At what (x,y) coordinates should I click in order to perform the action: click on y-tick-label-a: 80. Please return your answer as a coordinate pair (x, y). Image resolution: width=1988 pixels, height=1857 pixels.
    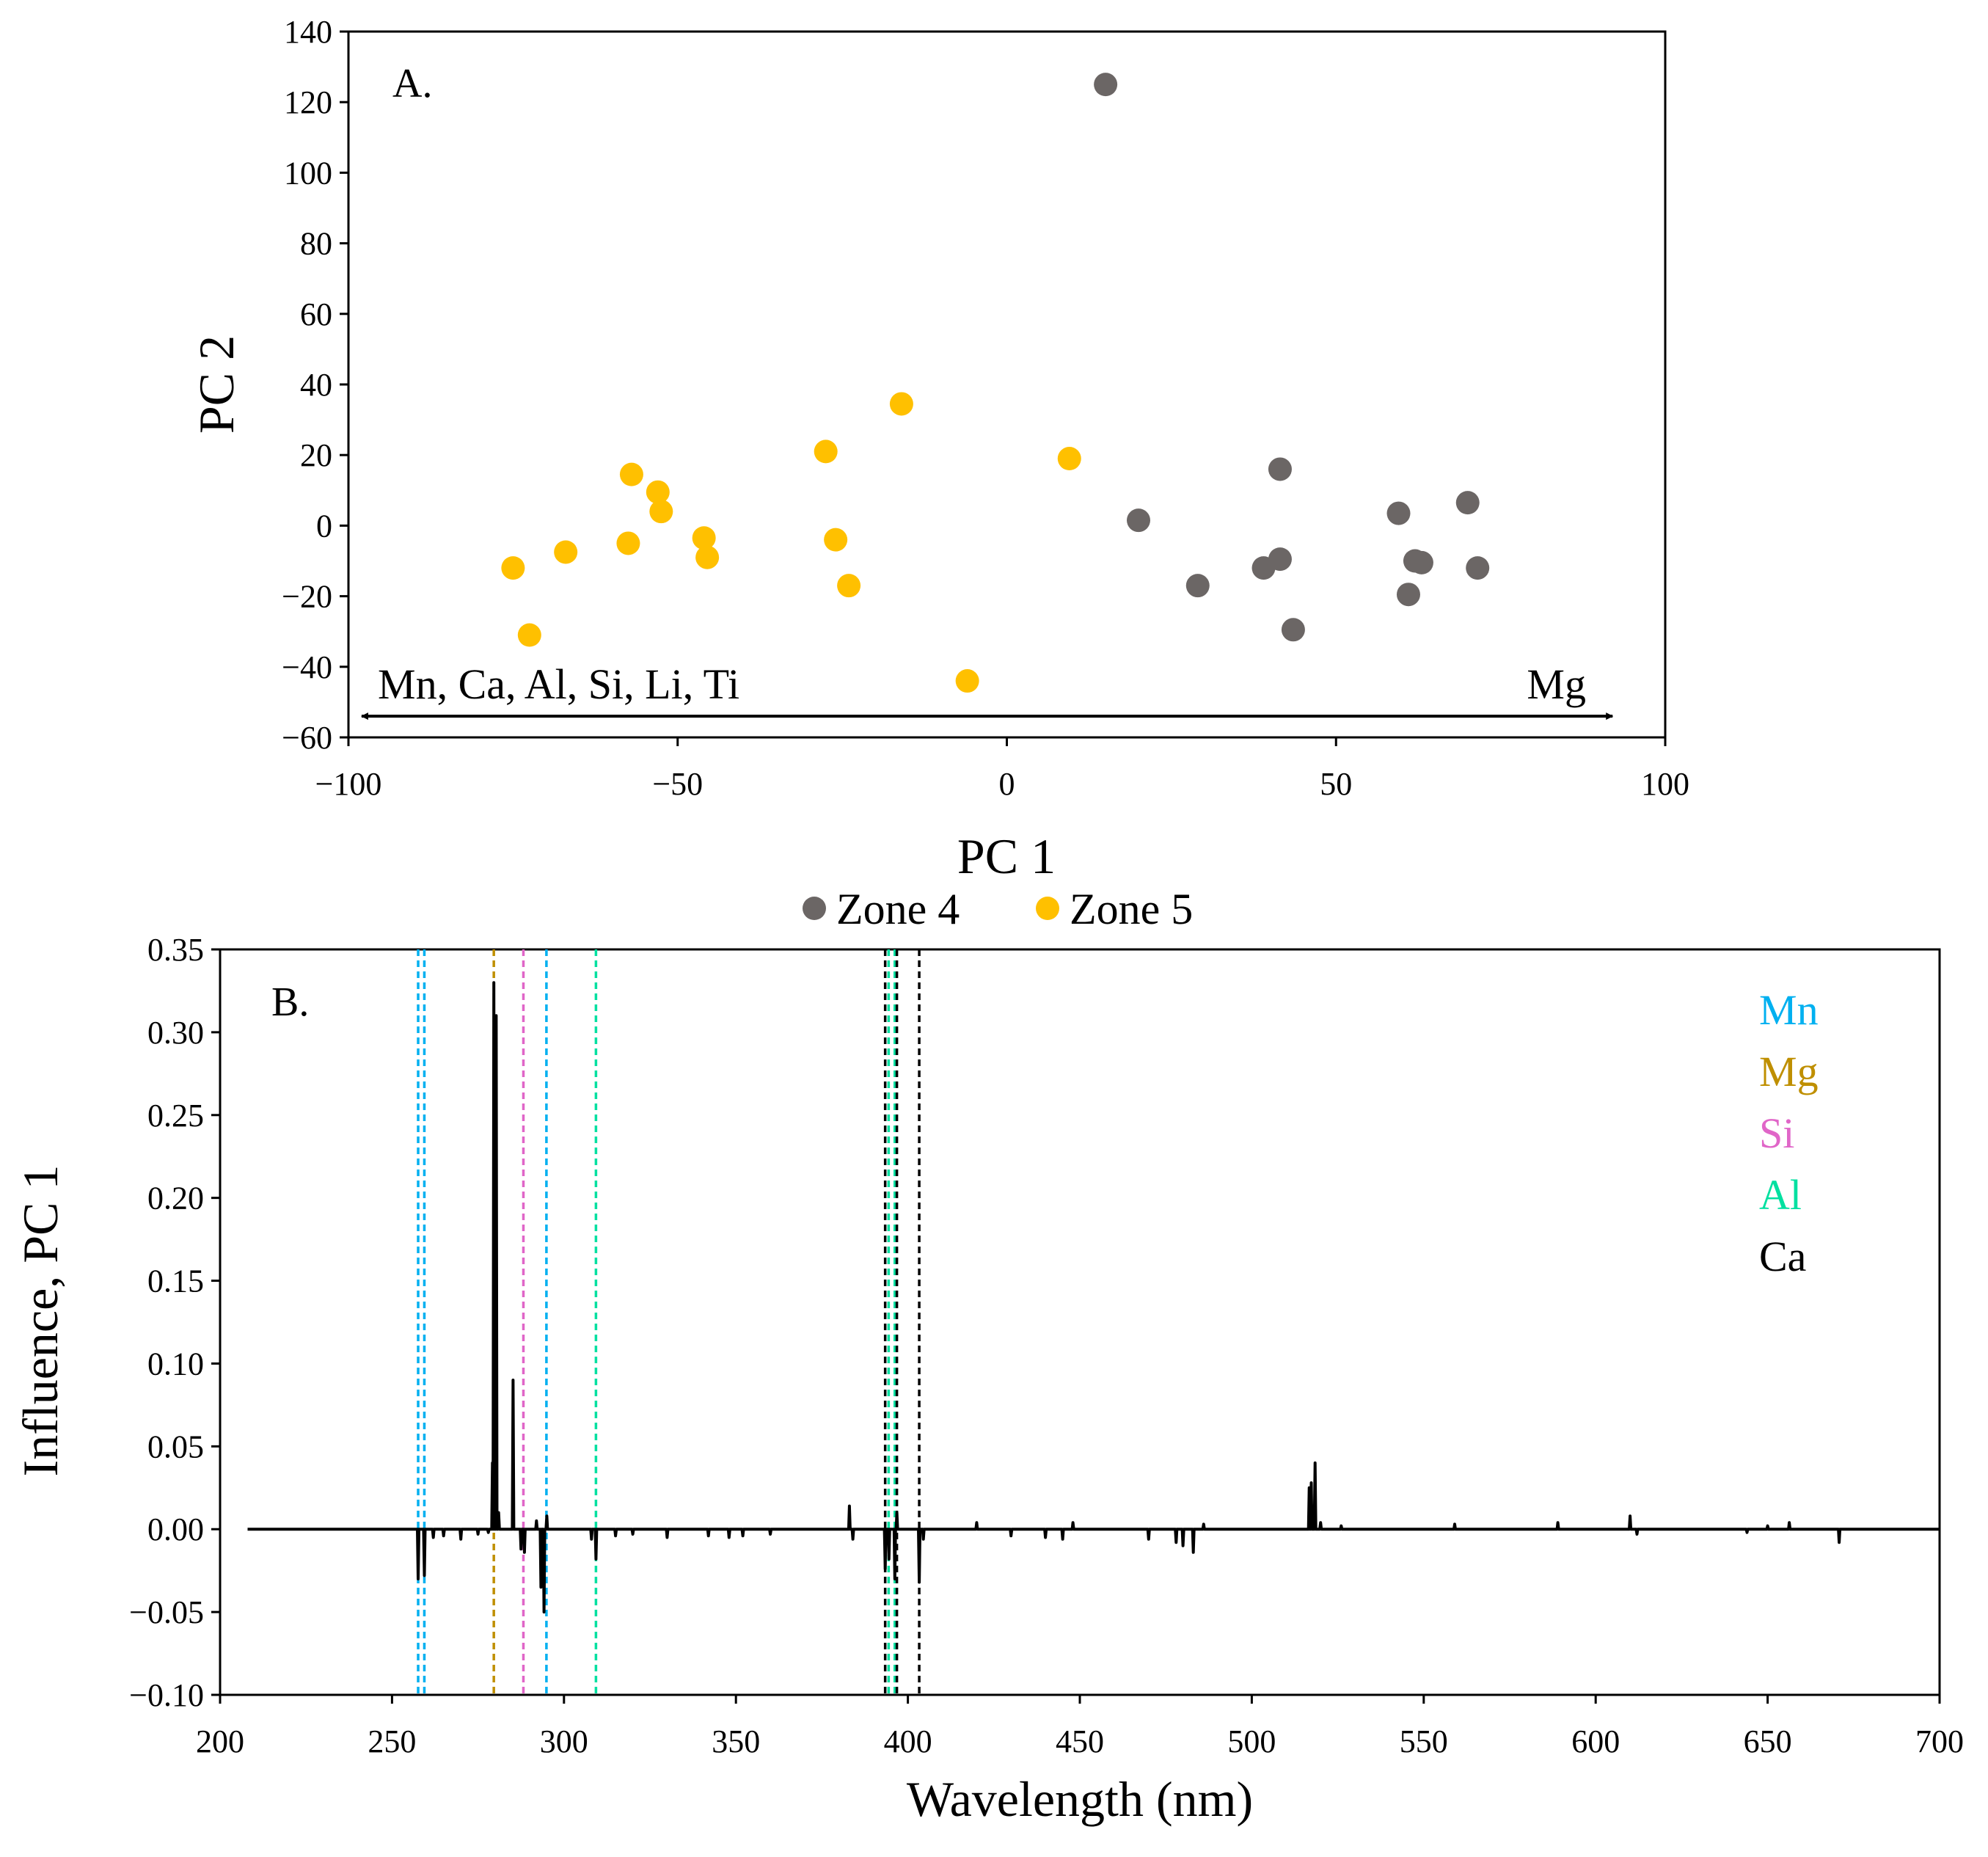
    Looking at the image, I should click on (316, 244).